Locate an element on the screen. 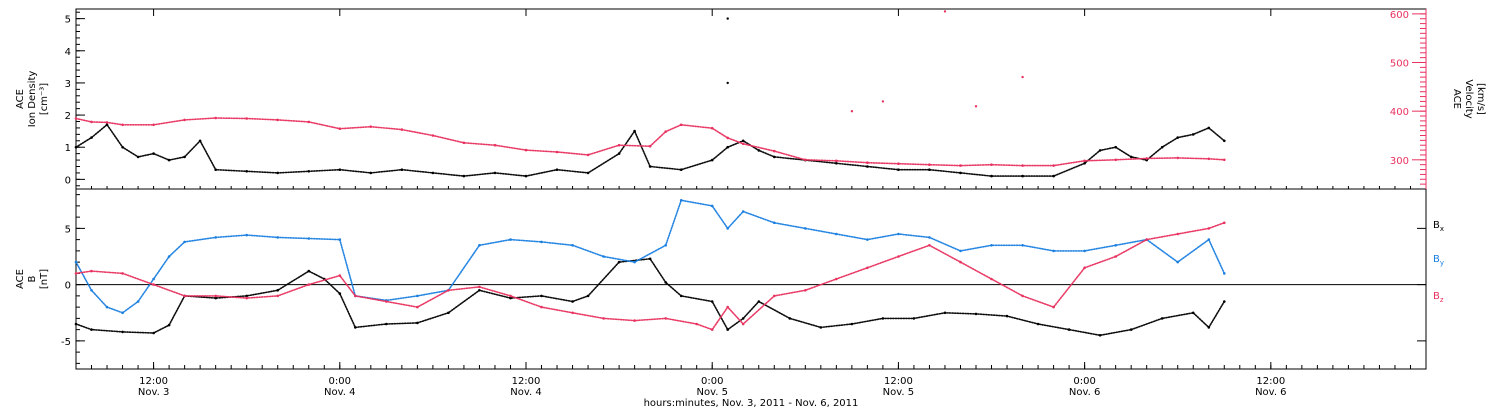  b-axis-title-line3: [nT] is located at coordinates (44, 279).